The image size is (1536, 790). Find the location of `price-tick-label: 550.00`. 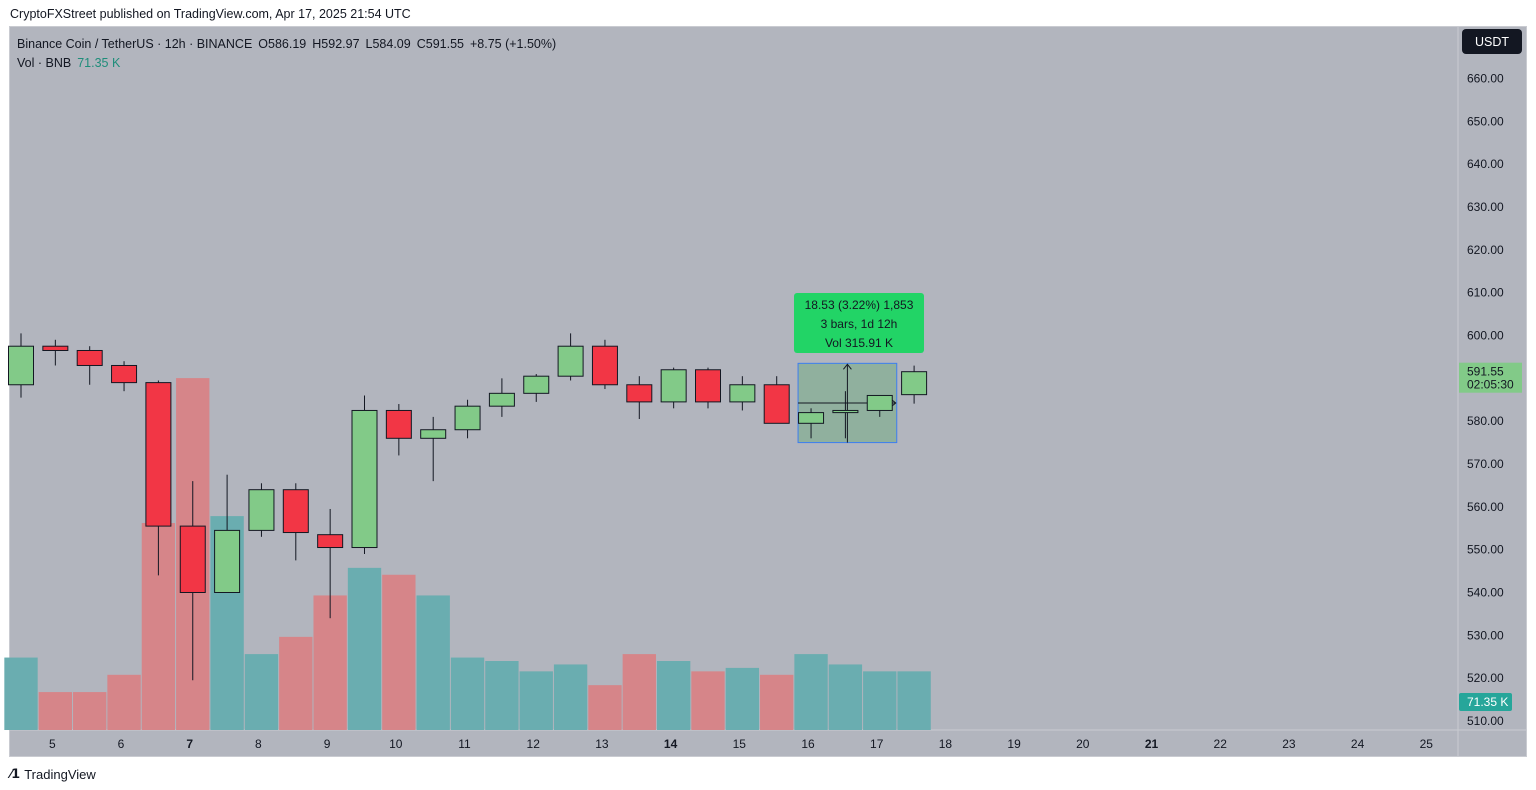

price-tick-label: 550.00 is located at coordinates (1485, 550).